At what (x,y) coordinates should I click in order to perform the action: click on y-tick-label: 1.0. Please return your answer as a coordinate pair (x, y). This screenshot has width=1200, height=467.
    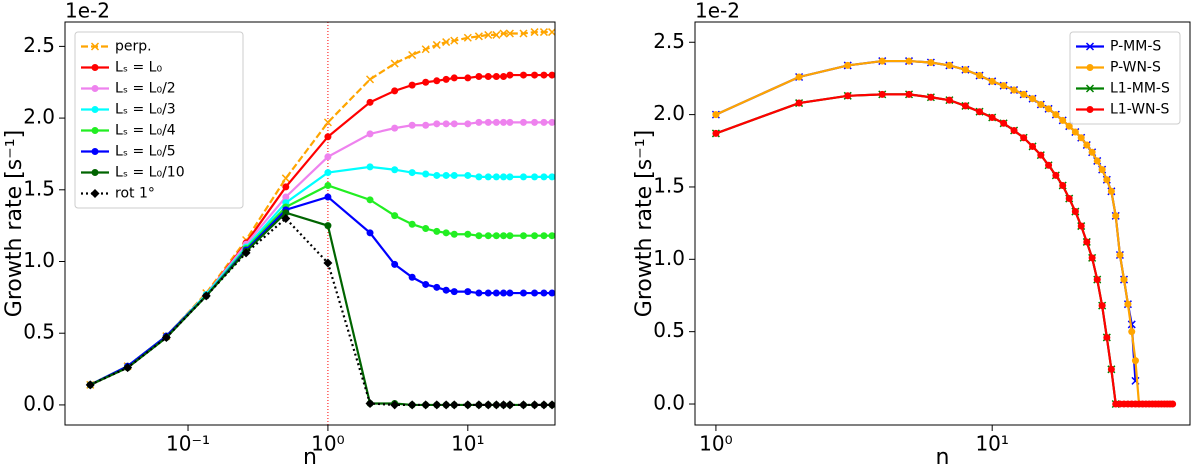
    Looking at the image, I should click on (39, 260).